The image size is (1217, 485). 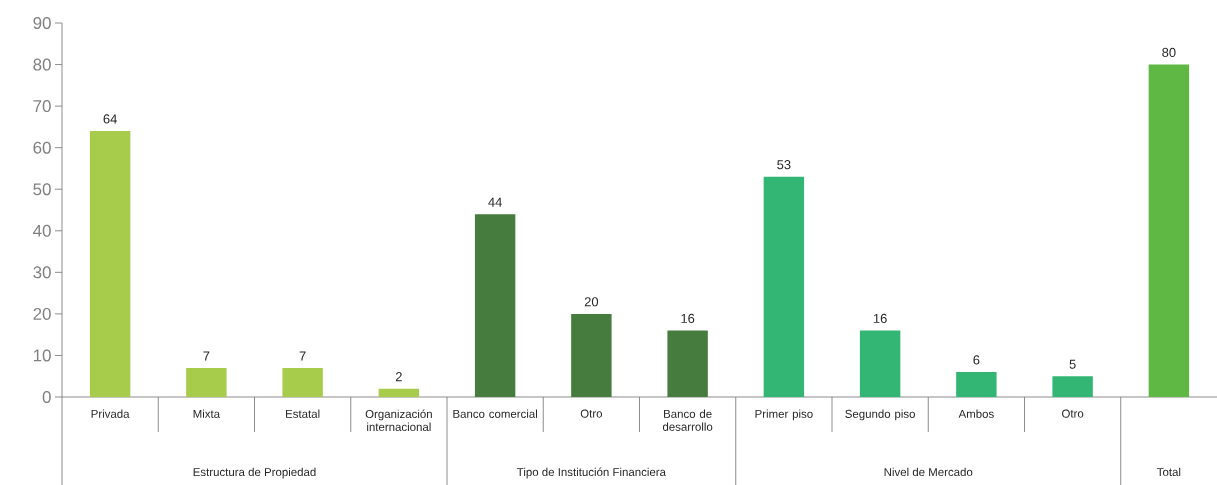 What do you see at coordinates (46, 397) in the screenshot?
I see `y-tick-label: 0` at bounding box center [46, 397].